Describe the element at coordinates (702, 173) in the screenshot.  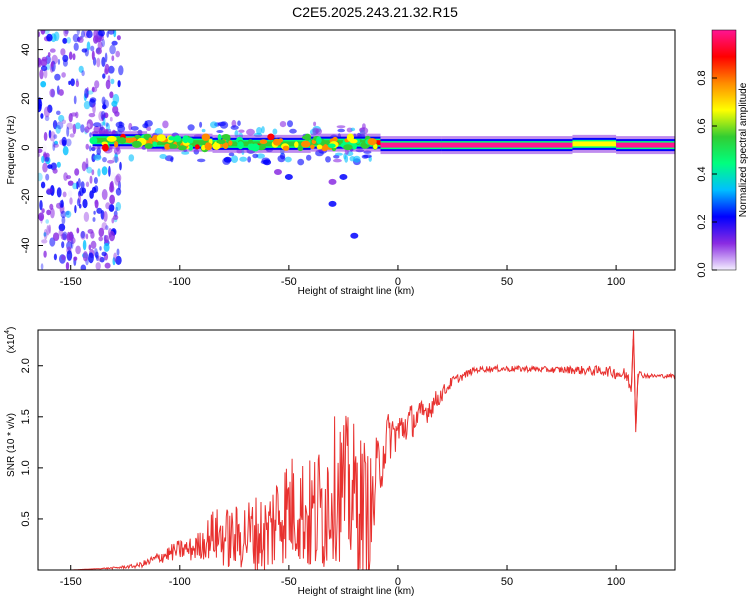
I see `colorbar-tick-label: 0.4` at that location.